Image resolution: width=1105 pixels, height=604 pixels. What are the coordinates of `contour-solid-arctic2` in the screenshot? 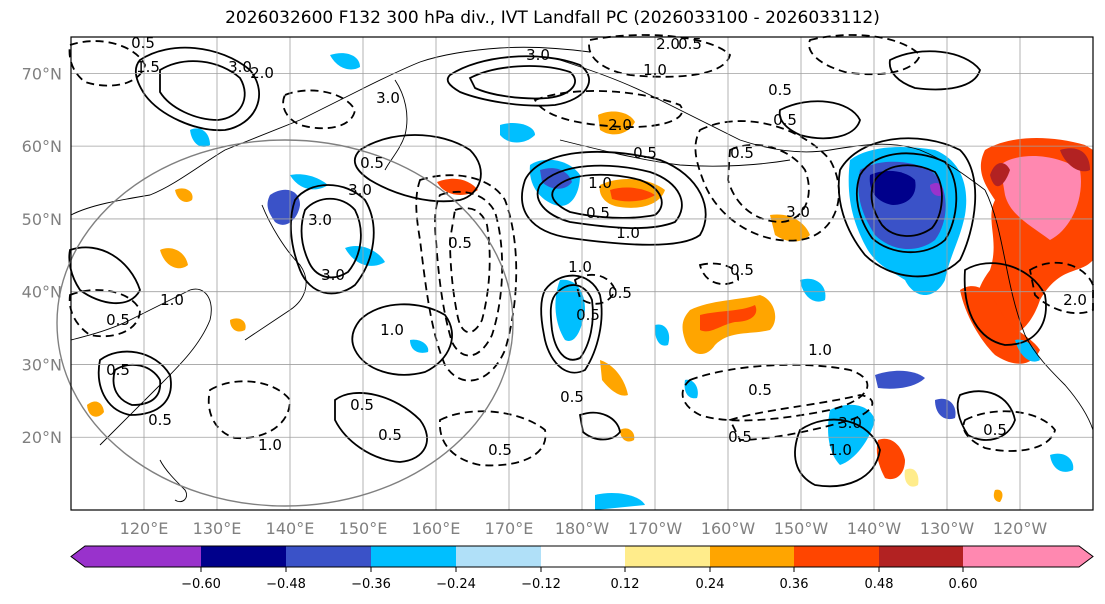 It's located at (522, 82).